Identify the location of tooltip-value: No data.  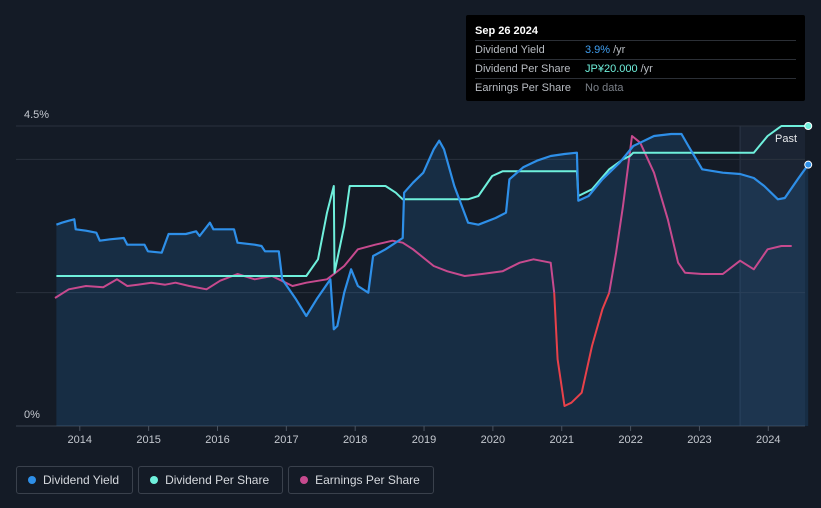
(604, 88).